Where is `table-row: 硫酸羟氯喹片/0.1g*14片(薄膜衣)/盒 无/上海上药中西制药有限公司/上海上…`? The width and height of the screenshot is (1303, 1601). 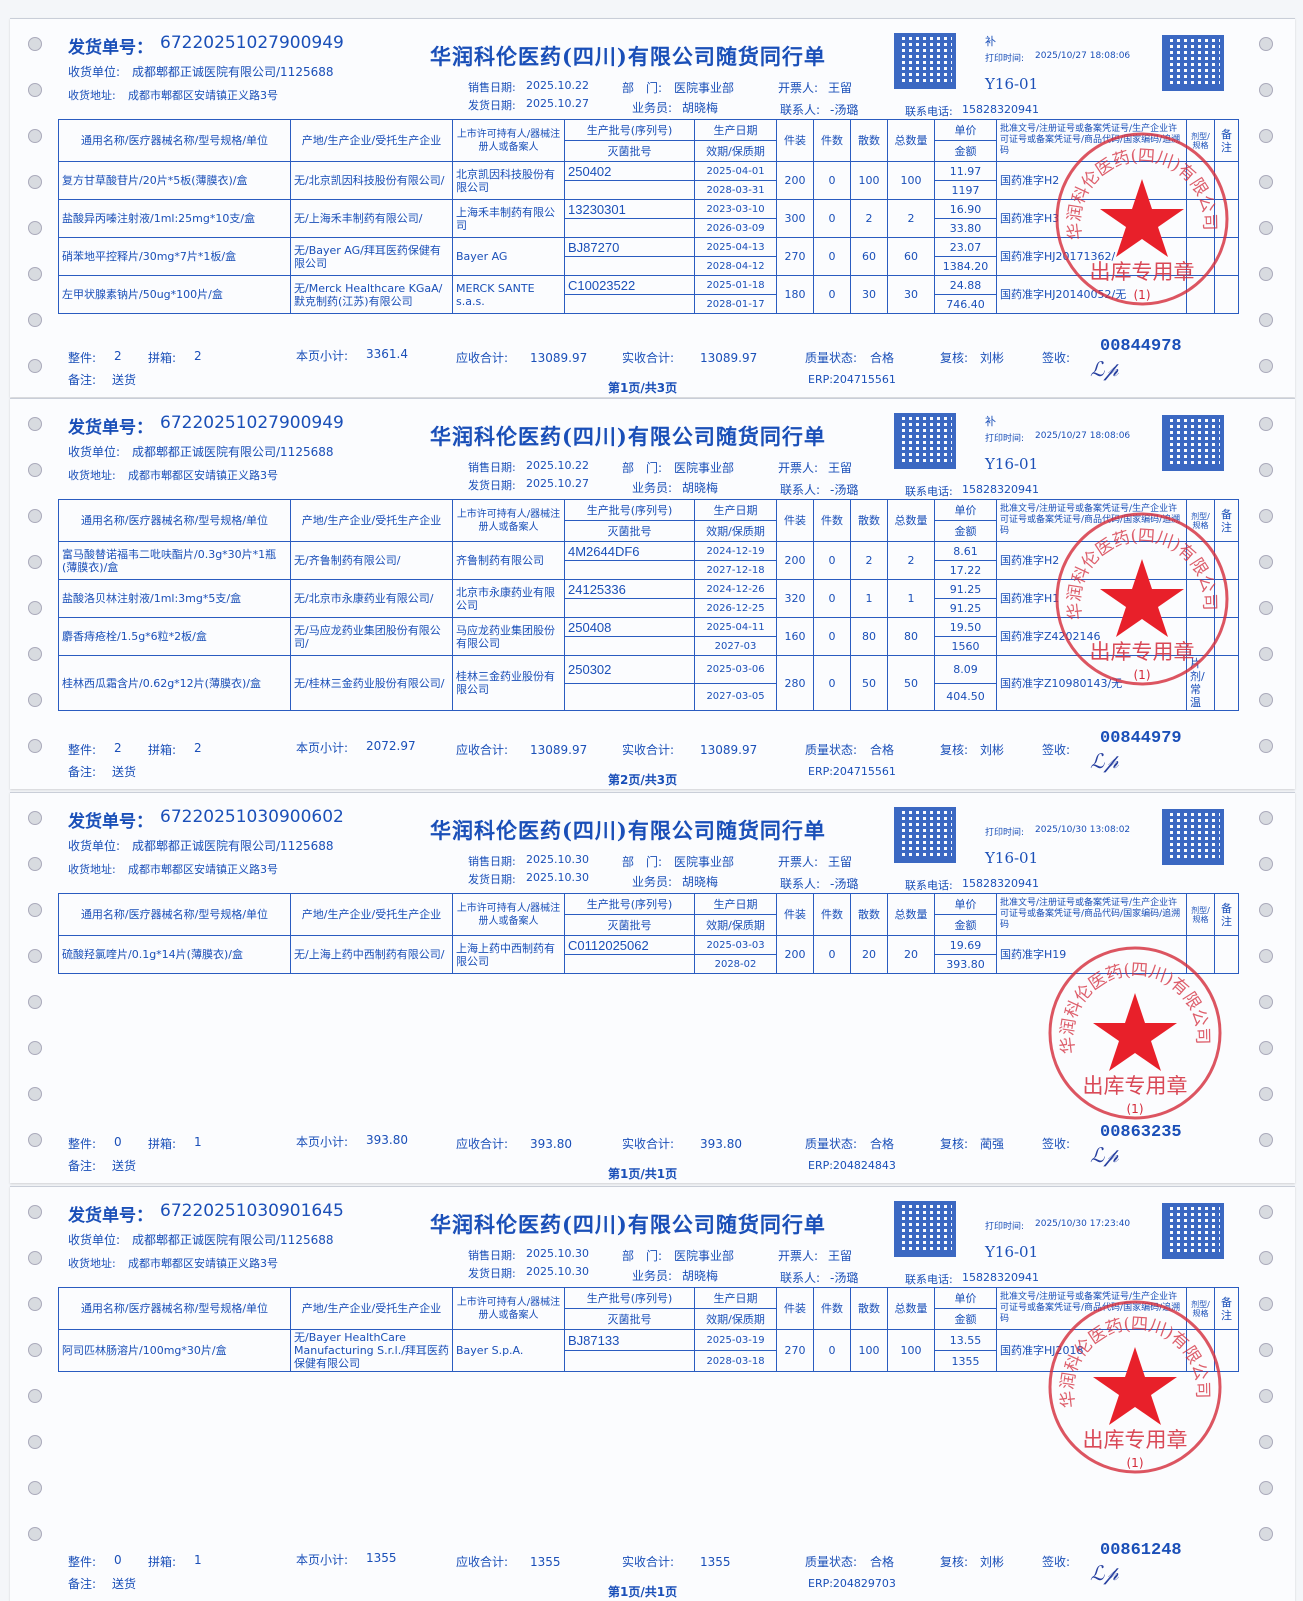
table-row: 硫酸羟氯喹片/0.1g*14片(薄膜衣)/盒 无/上海上药中西制药有限公司/上海上… is located at coordinates (648, 954).